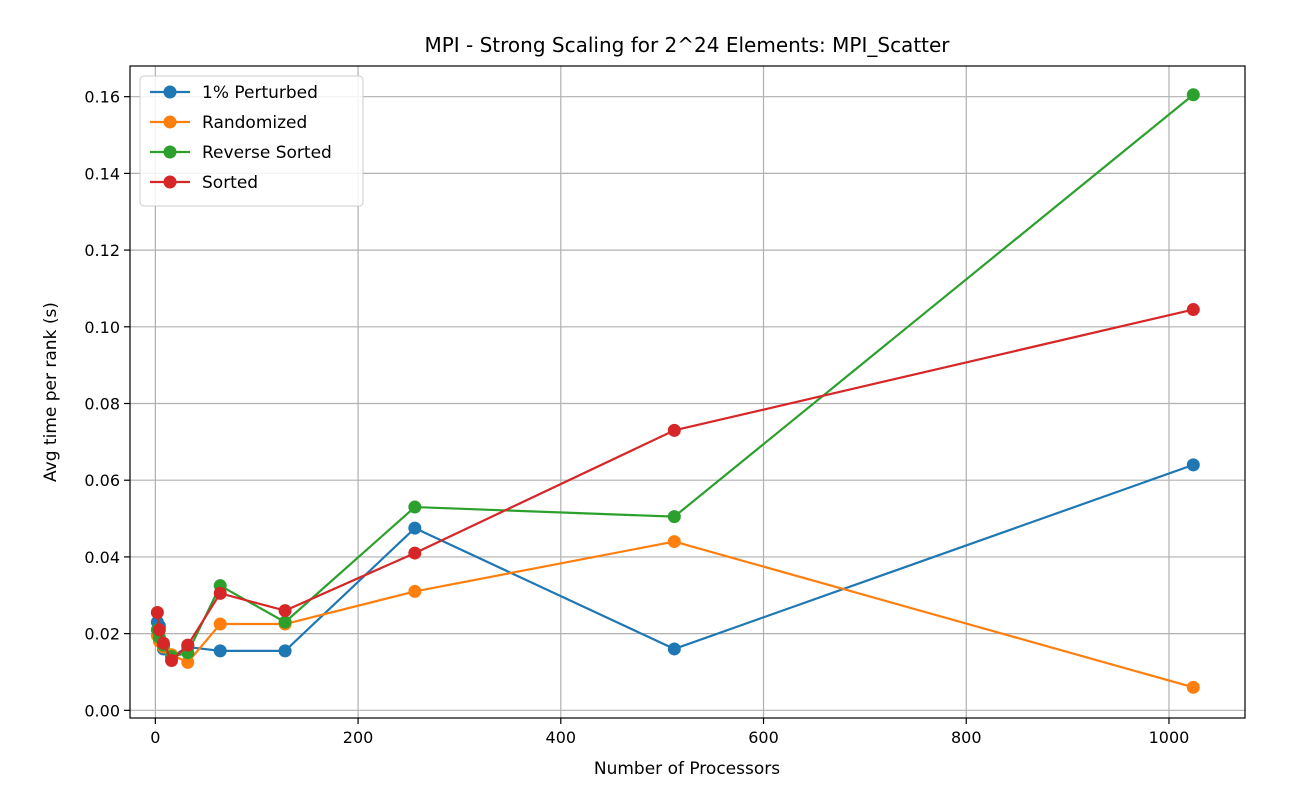 This screenshot has width=1300, height=800. Describe the element at coordinates (102, 710) in the screenshot. I see `y-tick-label: 0.00` at that location.